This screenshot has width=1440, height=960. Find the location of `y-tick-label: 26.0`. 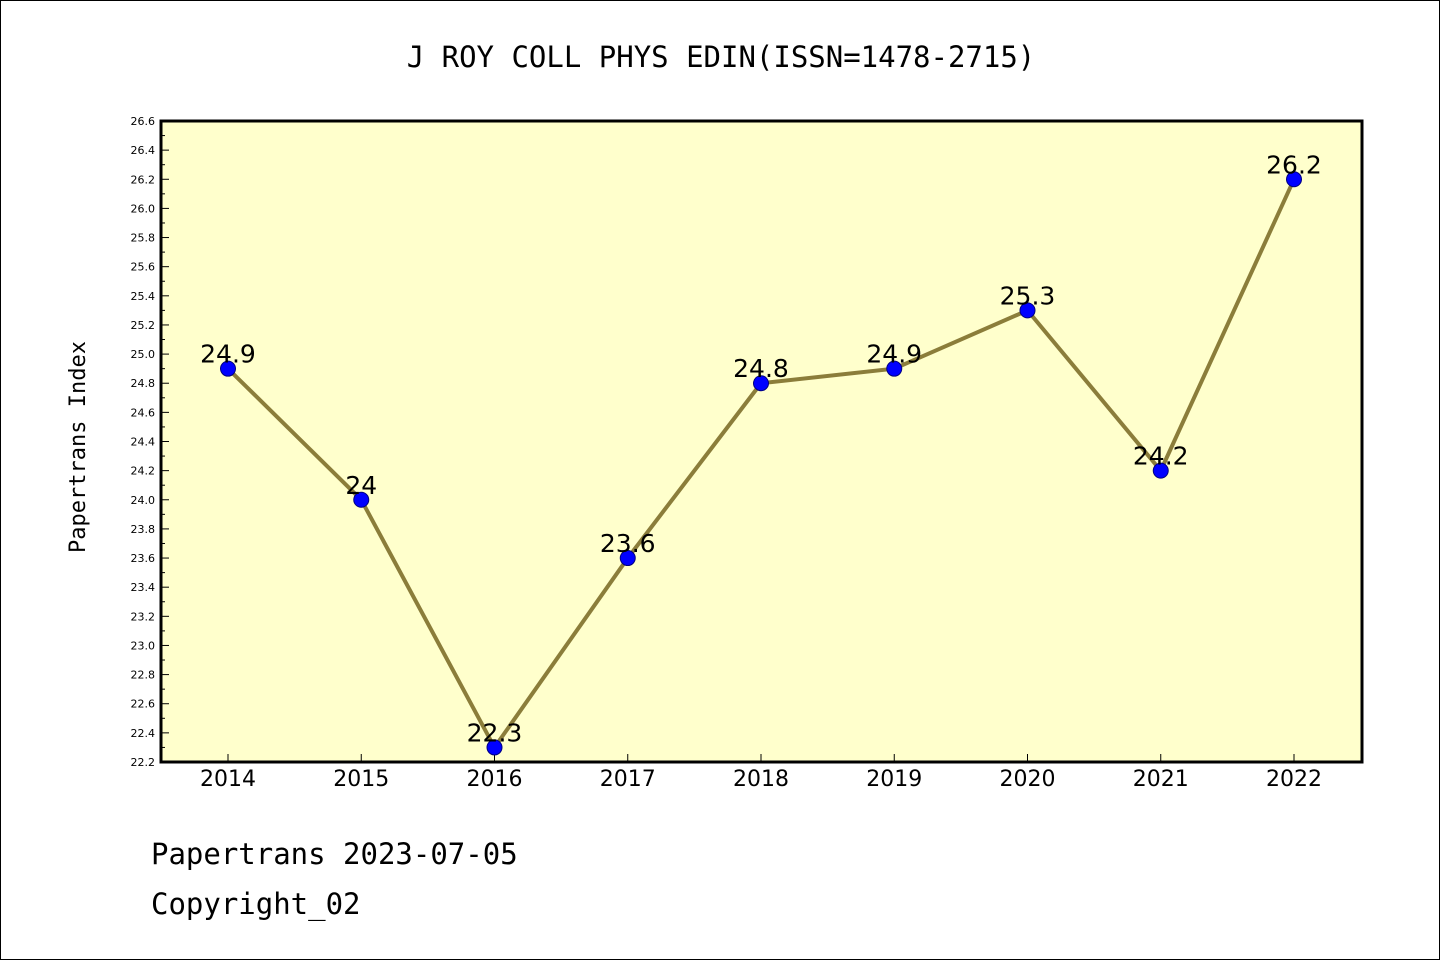

y-tick-label: 26.0 is located at coordinates (143, 208).